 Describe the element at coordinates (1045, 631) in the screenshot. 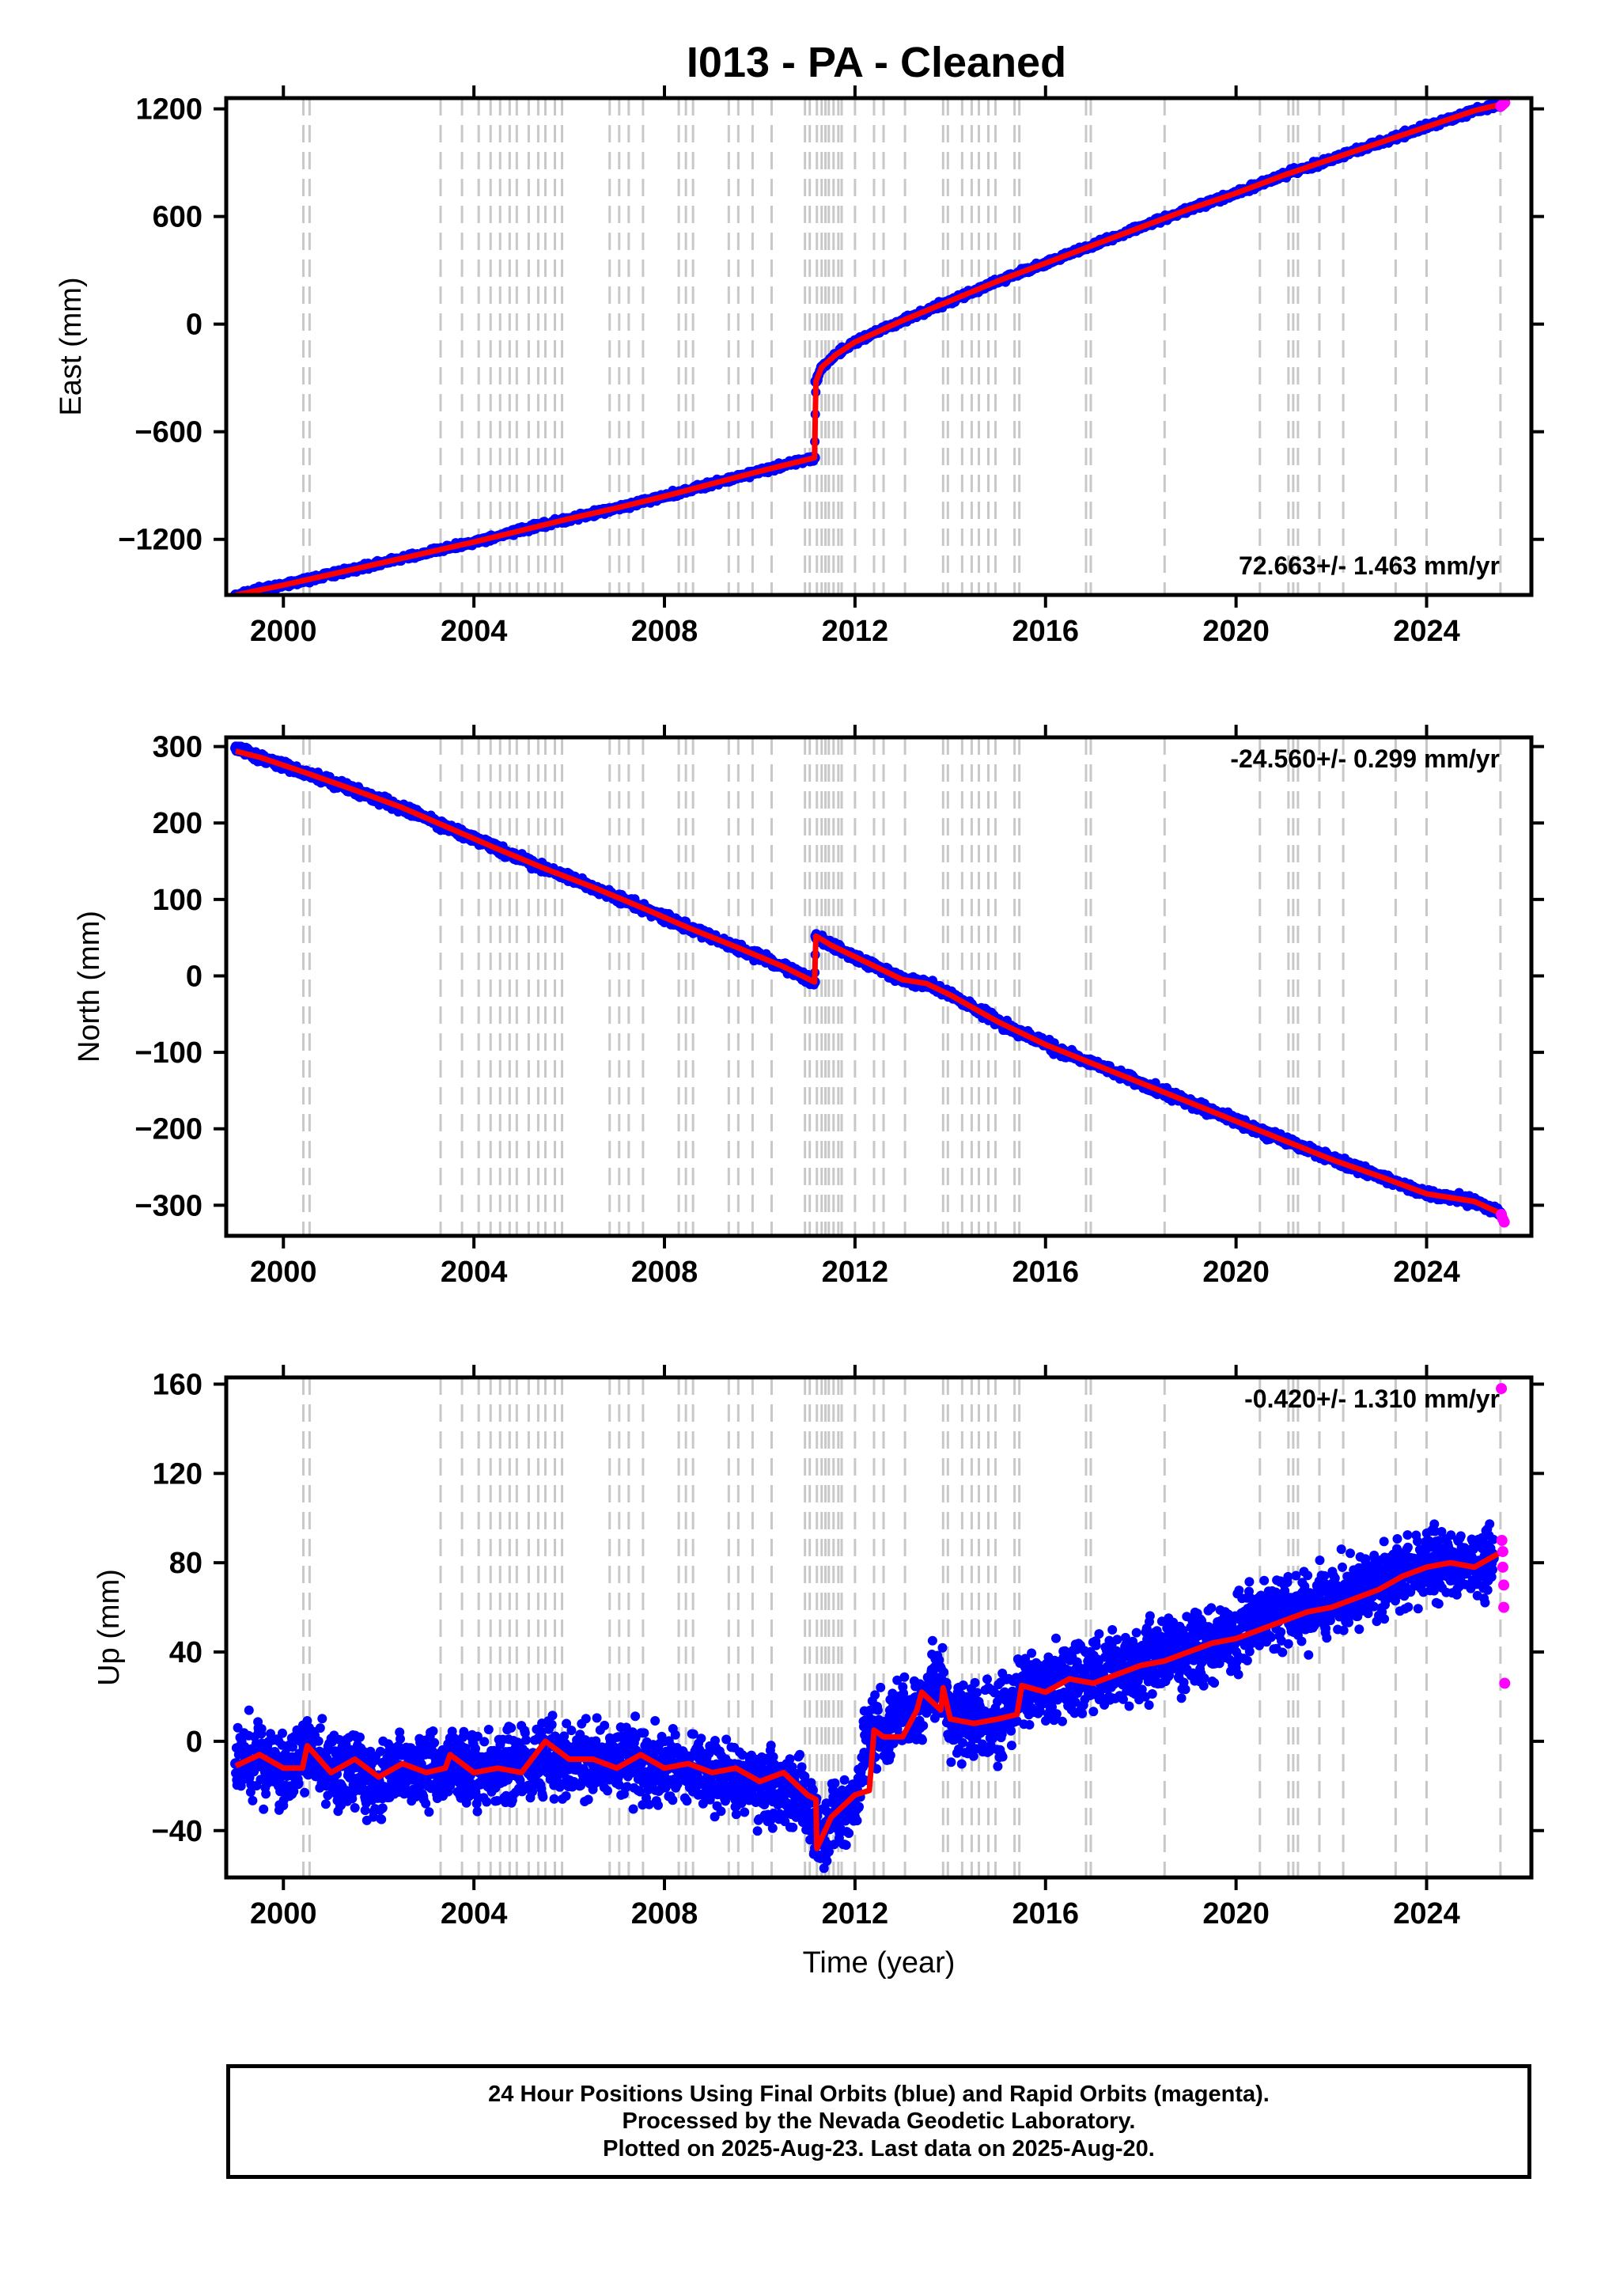

I see `x-tick-label: 2016` at that location.